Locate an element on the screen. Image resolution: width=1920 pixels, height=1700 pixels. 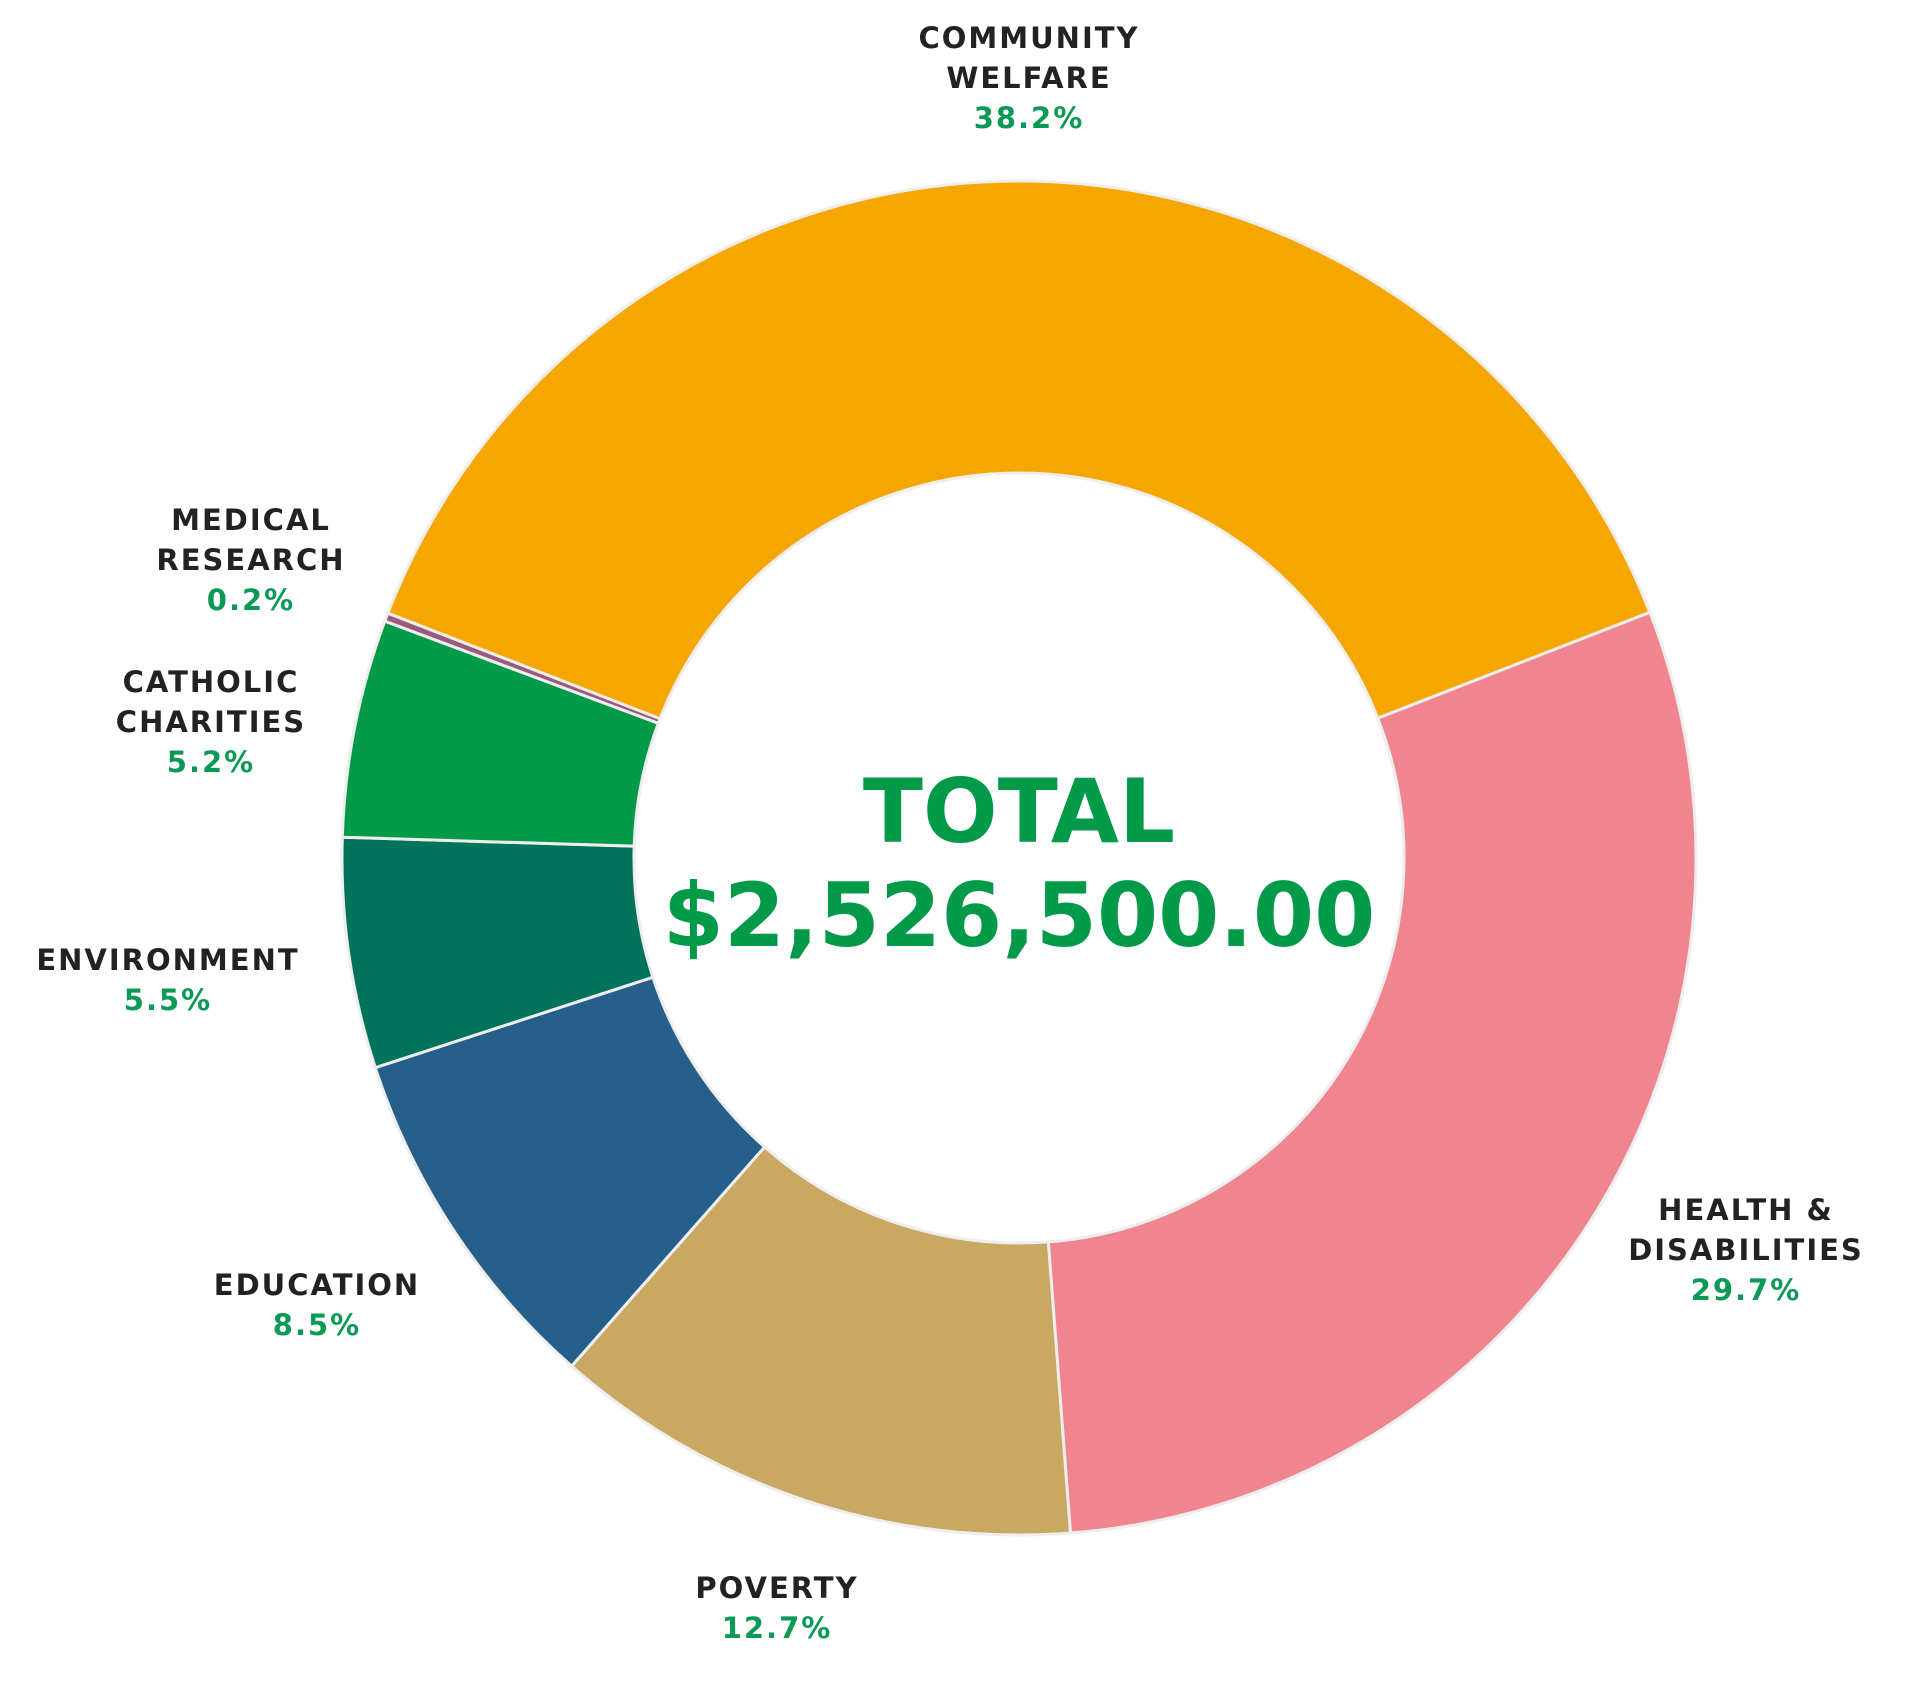
category-label: POVERTY is located at coordinates (777, 1588).